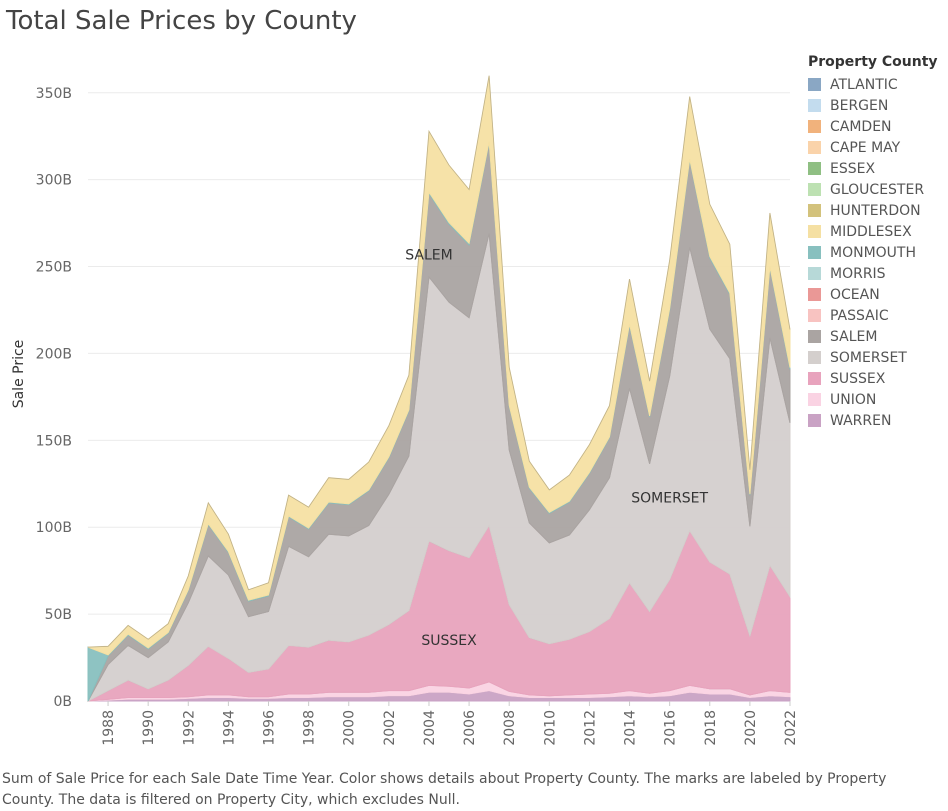  I want to click on legend-item-hunterdon: HUNTERDON, so click(877, 210).